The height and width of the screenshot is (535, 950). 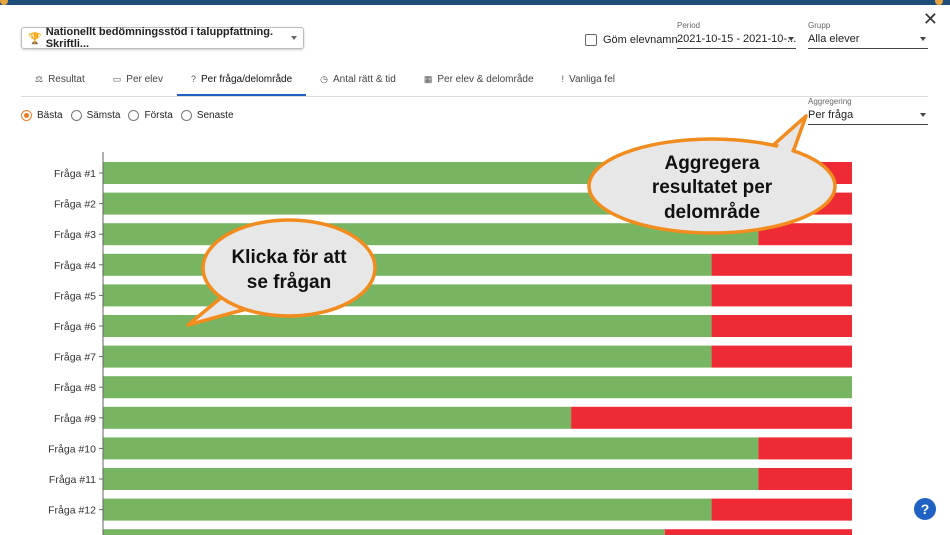 What do you see at coordinates (75, 296) in the screenshot?
I see `category-label: Fråga #5` at bounding box center [75, 296].